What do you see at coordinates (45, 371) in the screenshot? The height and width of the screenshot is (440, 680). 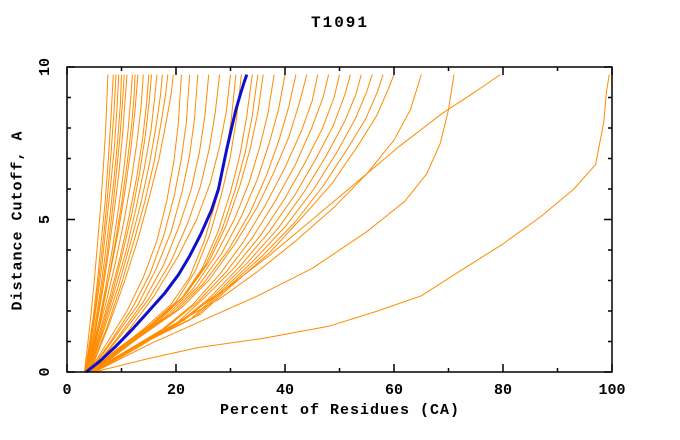 I see `y-tick-label: 0` at bounding box center [45, 371].